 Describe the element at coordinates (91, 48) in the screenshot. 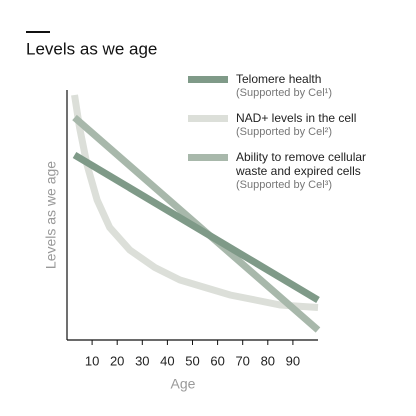

I see `chart-title: Levels as we age` at that location.